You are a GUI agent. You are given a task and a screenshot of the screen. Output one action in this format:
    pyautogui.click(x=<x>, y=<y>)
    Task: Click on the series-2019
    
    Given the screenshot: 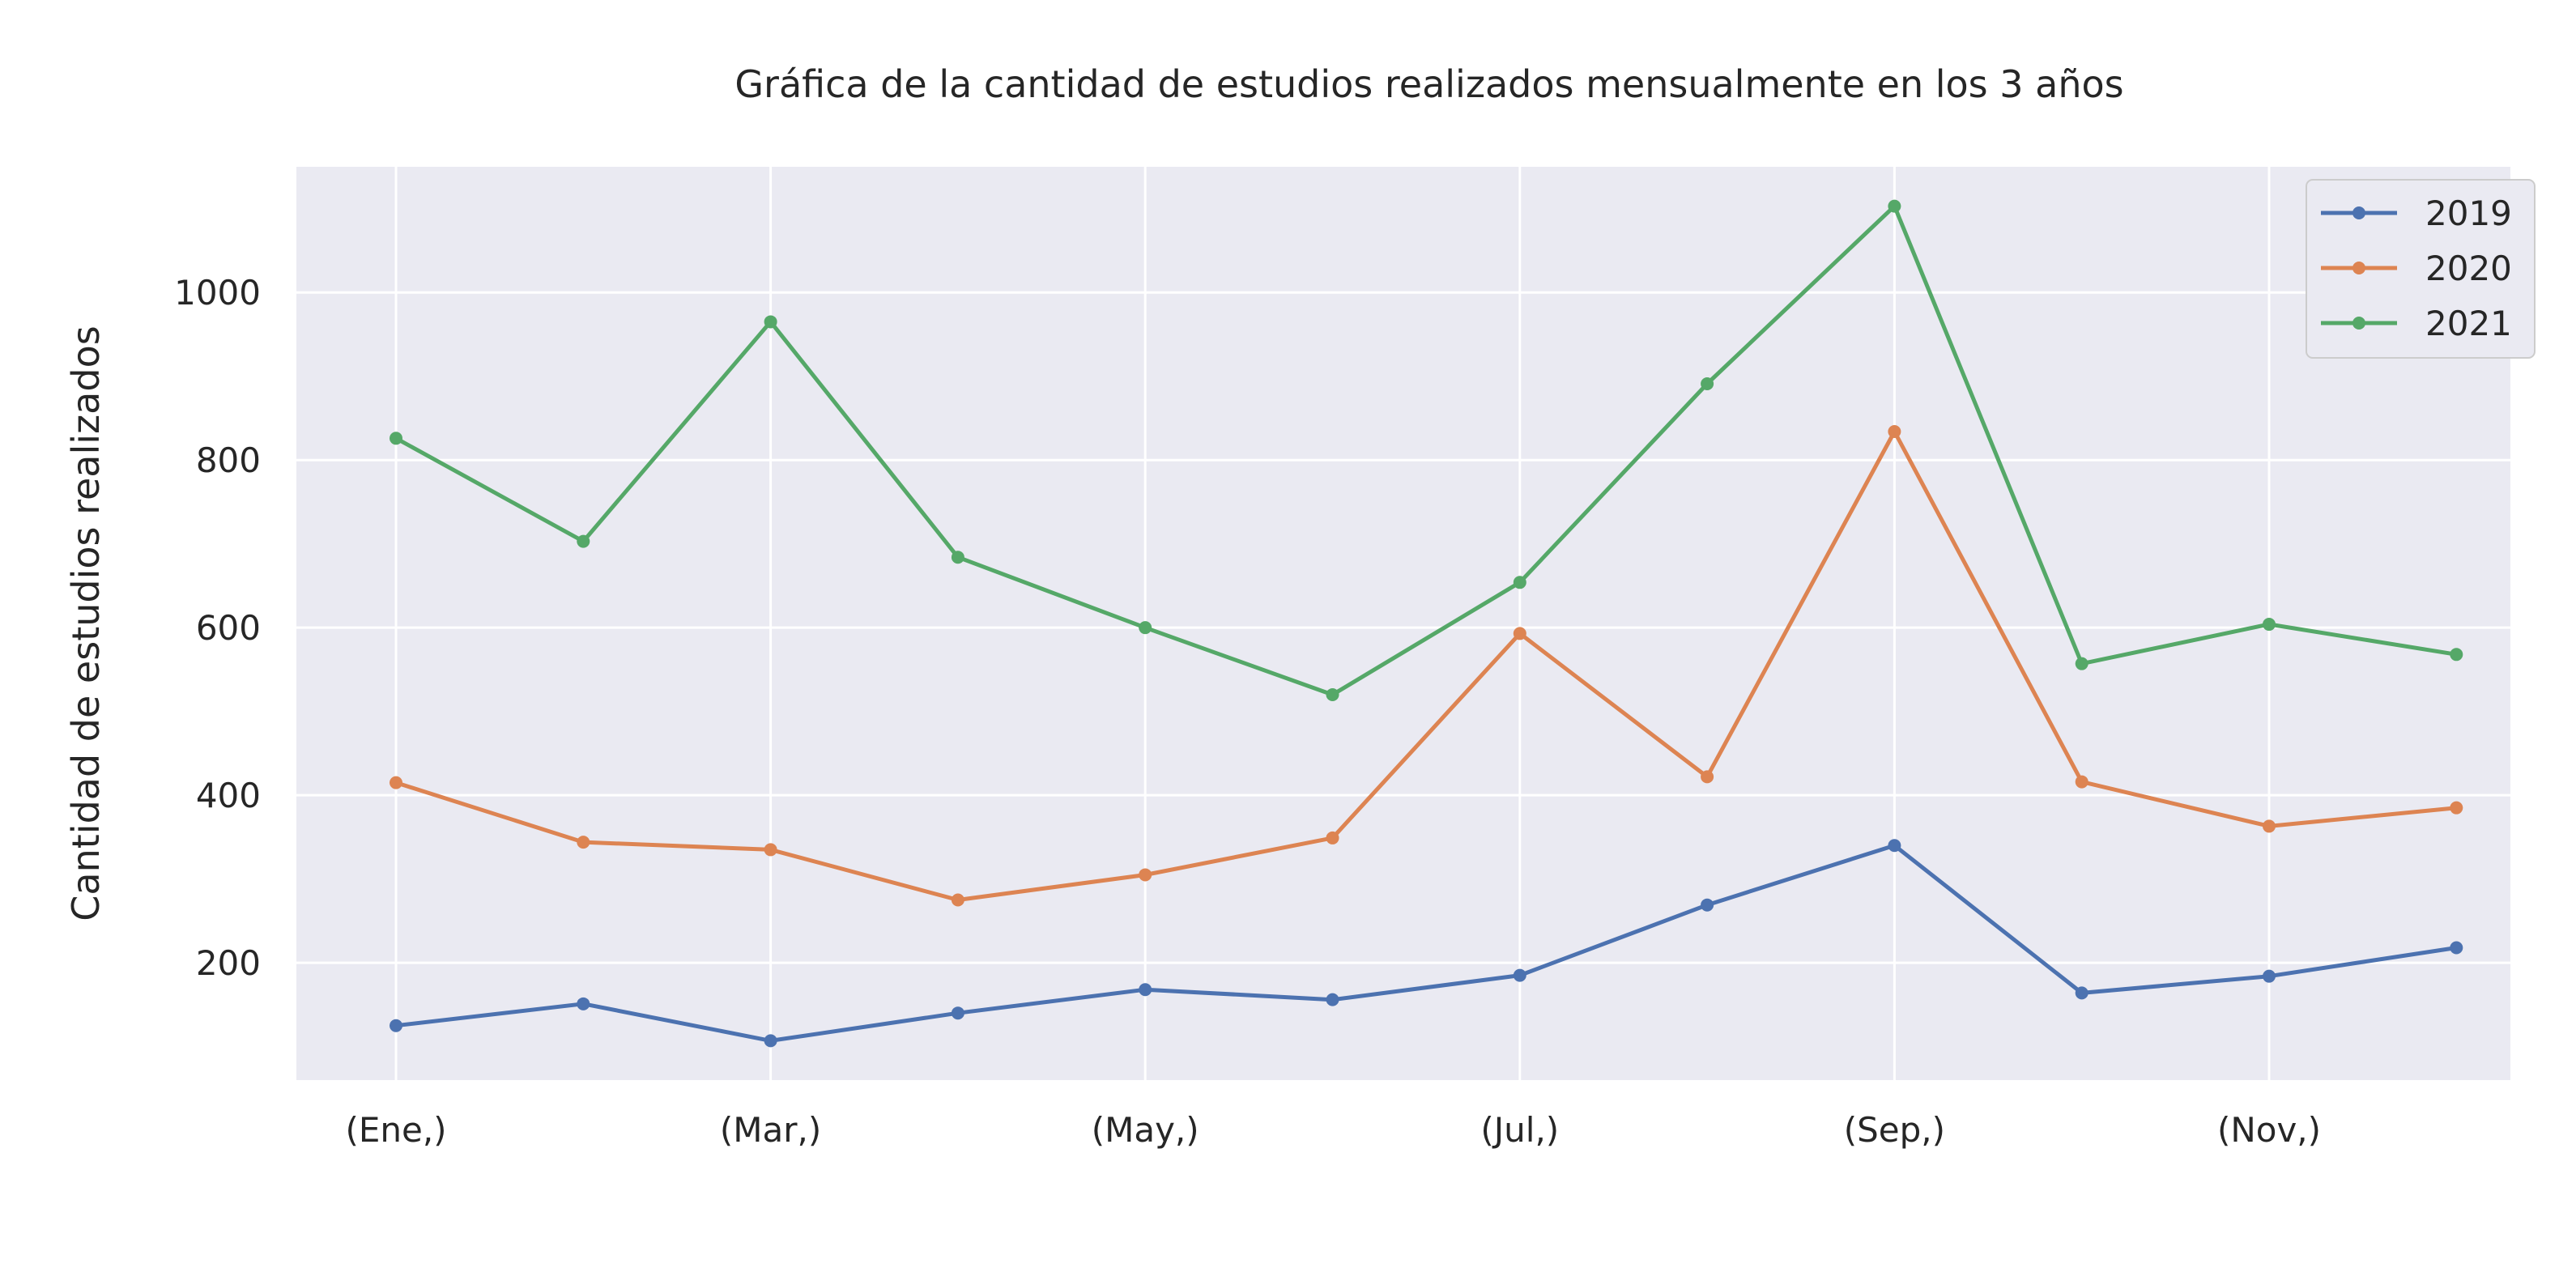 What is the action you would take?
    pyautogui.click(x=1426, y=944)
    